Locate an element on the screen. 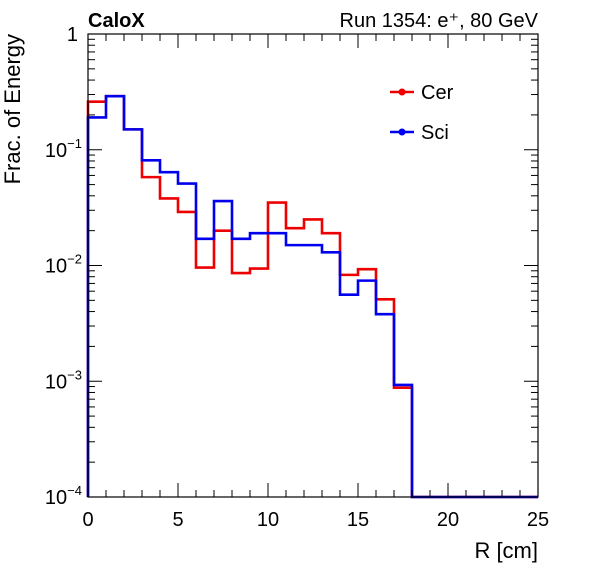  y-tick-labels: 10⁻⁴ 10⁻³ 10⁻² 10⁻¹ 1 is located at coordinates (63, 266).